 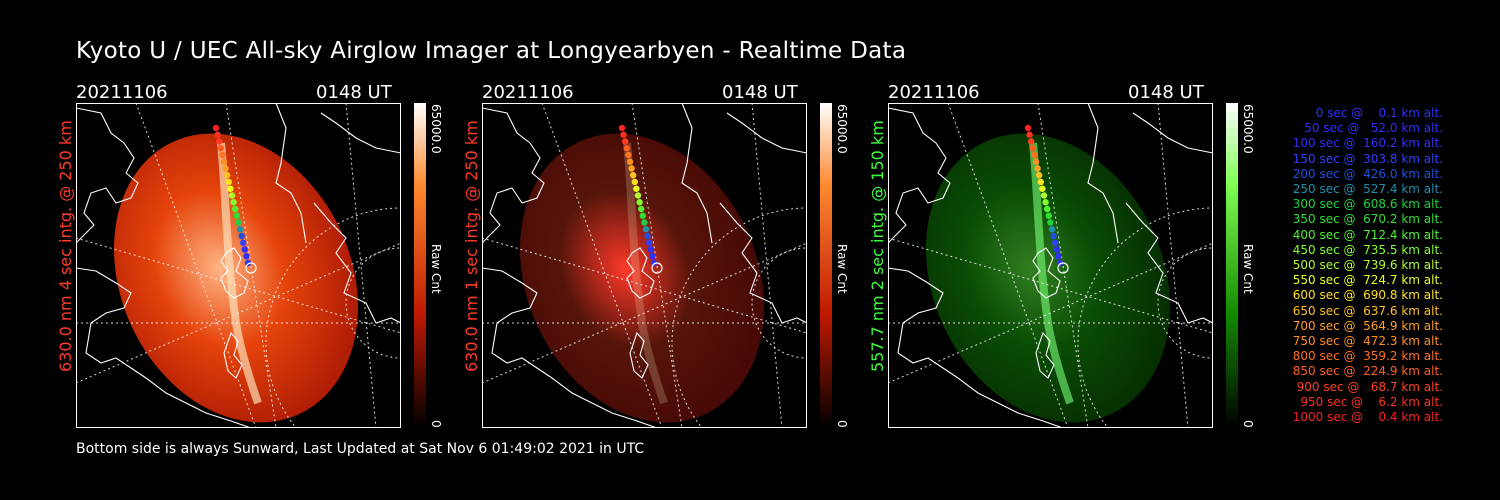 I want to click on panel-1-colorbar-max: 65000.0, so click(x=436, y=129).